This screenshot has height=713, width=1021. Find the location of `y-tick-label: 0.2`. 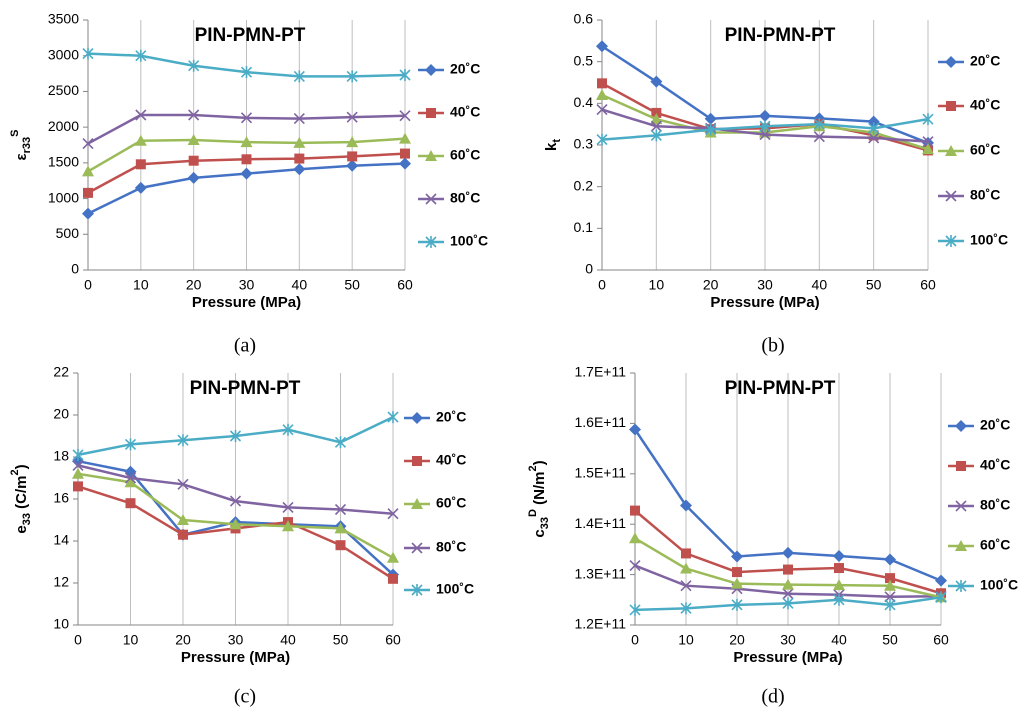

y-tick-label: 0.2 is located at coordinates (584, 185).